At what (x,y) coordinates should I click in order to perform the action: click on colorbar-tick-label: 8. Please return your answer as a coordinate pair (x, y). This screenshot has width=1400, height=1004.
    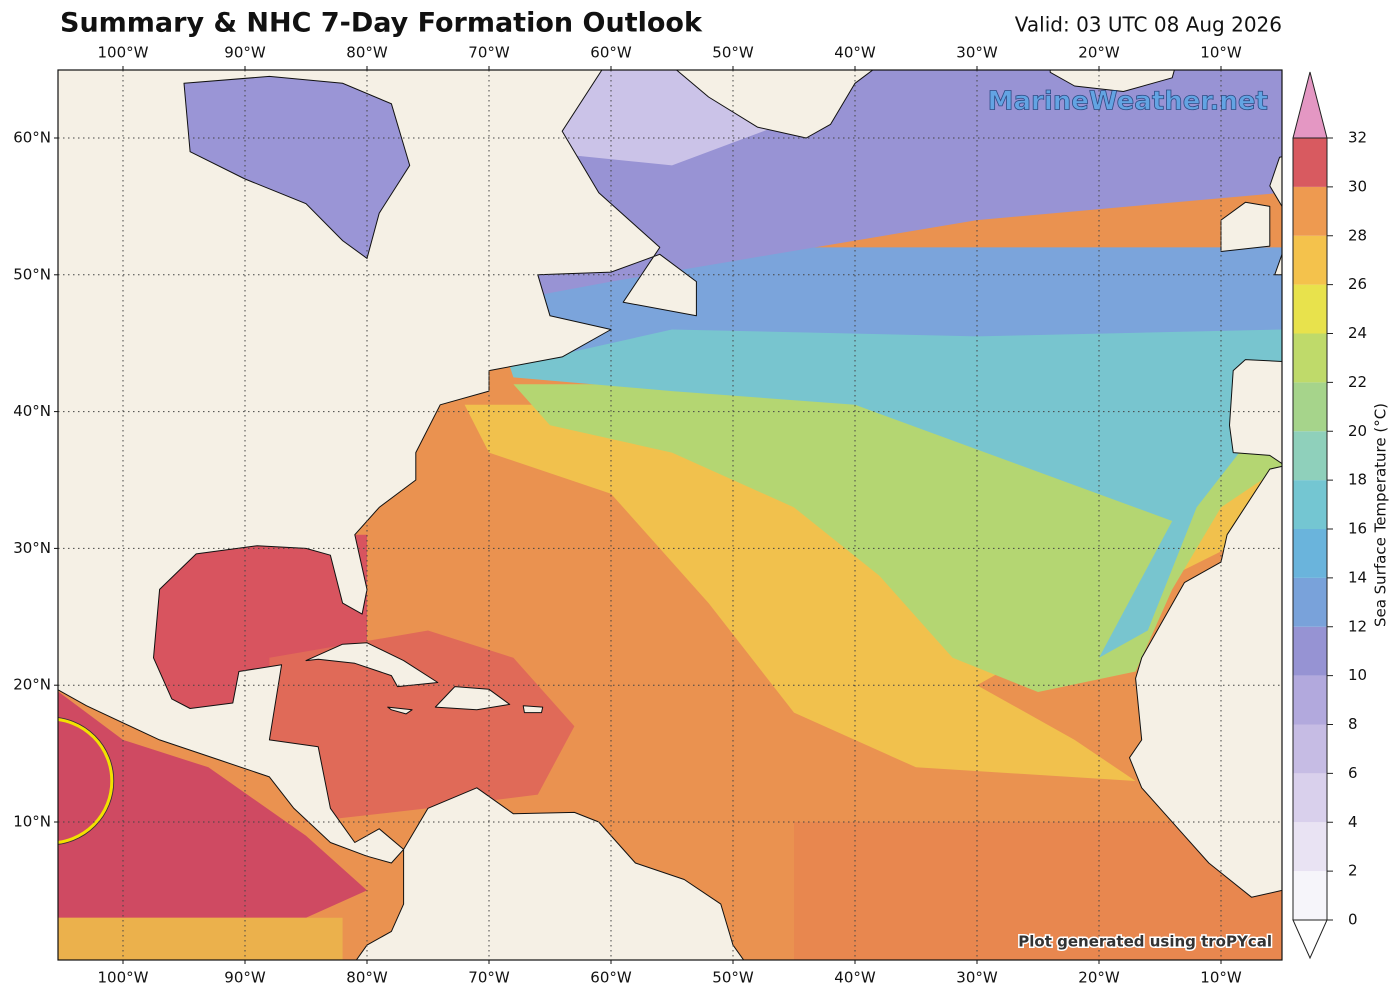
    Looking at the image, I should click on (1353, 724).